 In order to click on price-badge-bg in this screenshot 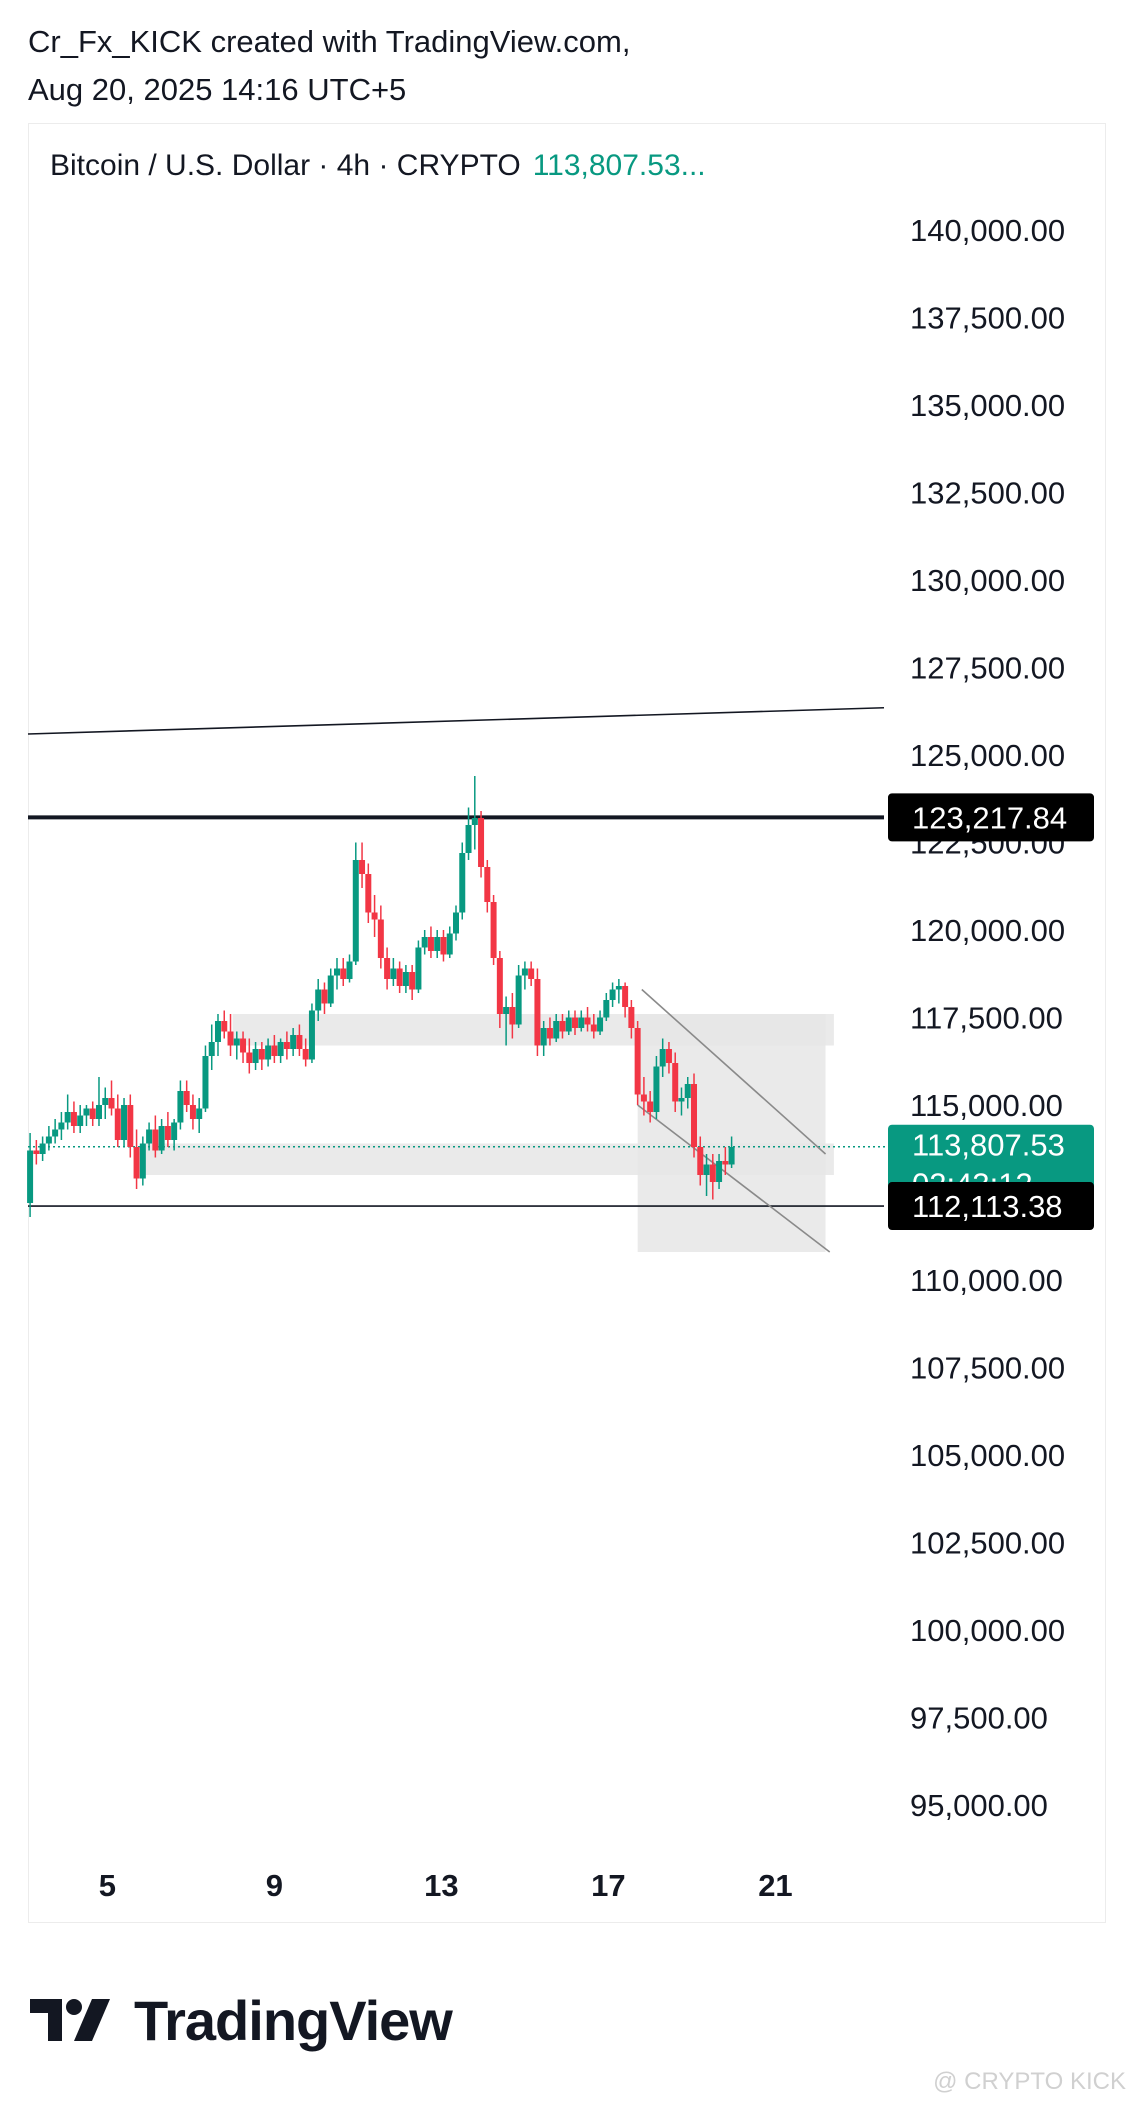, I will do `click(991, 1206)`.